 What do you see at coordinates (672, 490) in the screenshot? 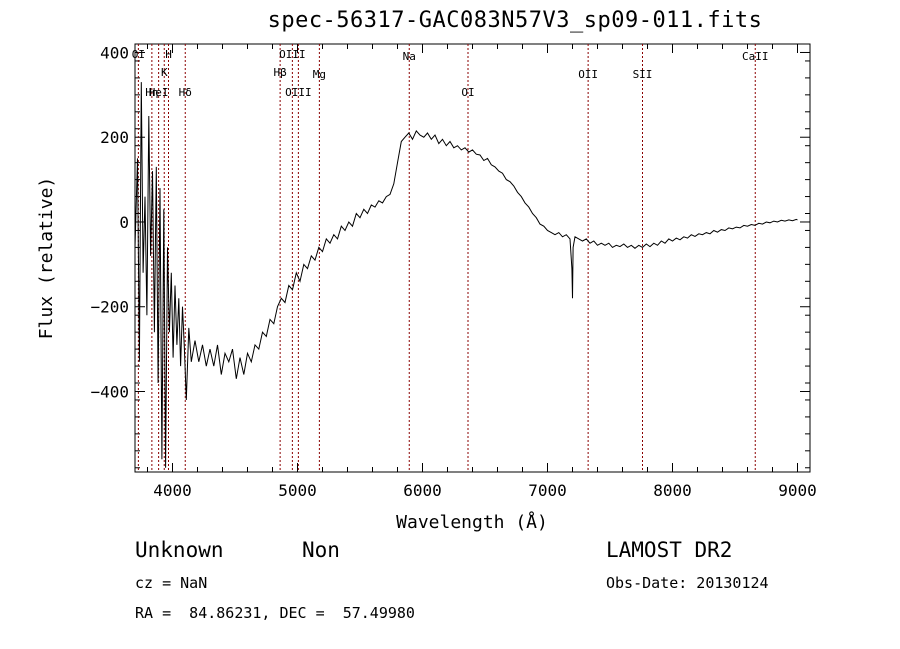
I see `x-tick-label: 8000` at bounding box center [672, 490].